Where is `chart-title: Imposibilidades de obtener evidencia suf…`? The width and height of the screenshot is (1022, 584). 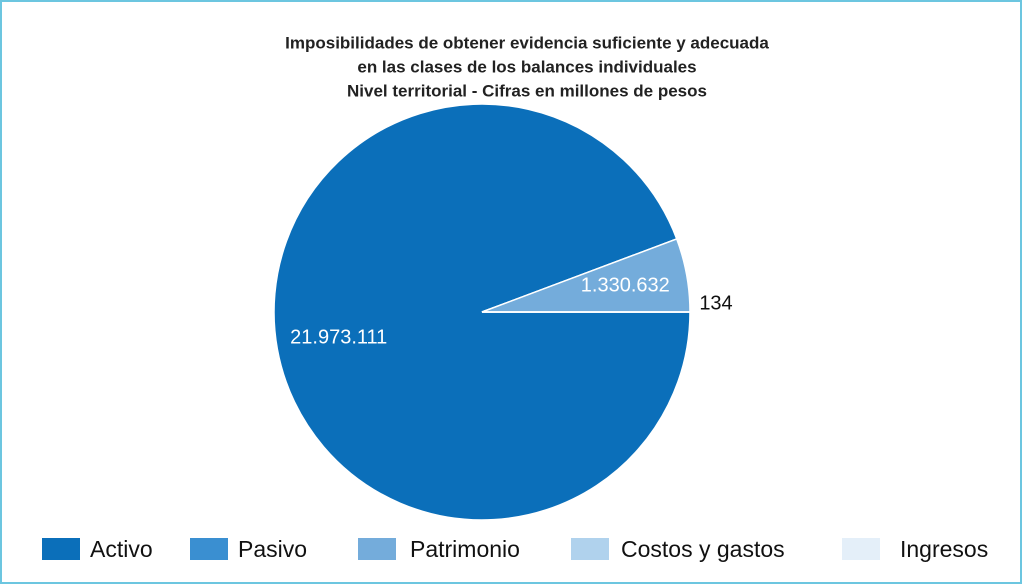 chart-title: Imposibilidades de obtener evidencia suf… is located at coordinates (527, 42).